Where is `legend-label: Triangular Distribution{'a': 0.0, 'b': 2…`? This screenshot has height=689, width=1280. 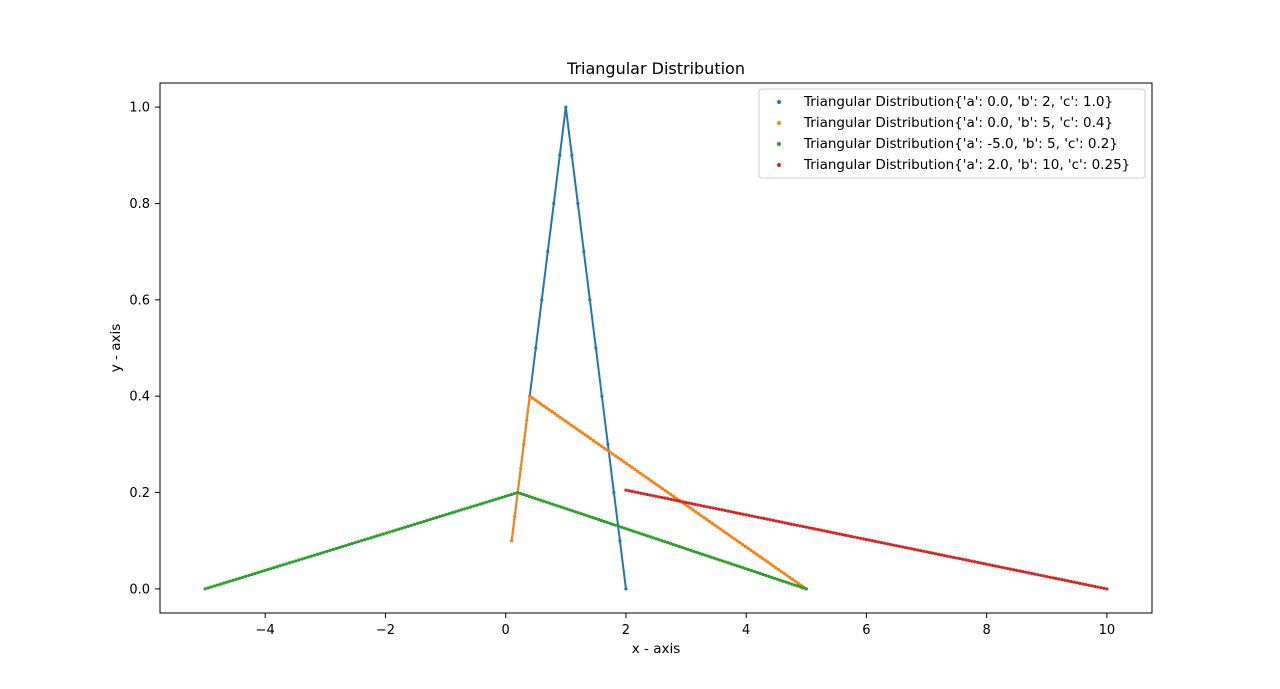 legend-label: Triangular Distribution{'a': 0.0, 'b': 2… is located at coordinates (958, 102).